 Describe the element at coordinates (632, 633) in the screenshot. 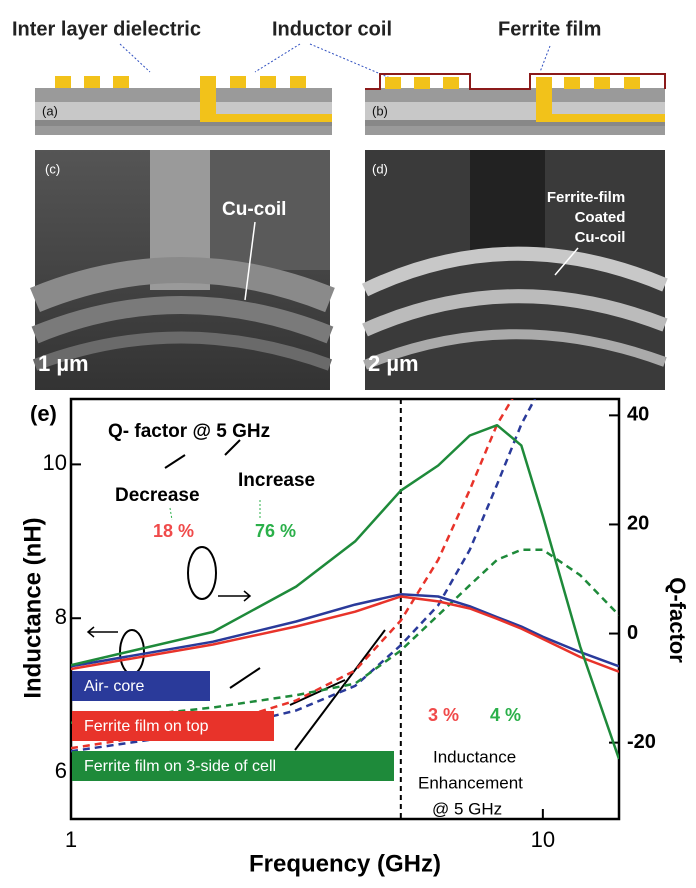

I see `y2-tick-label: 0` at that location.